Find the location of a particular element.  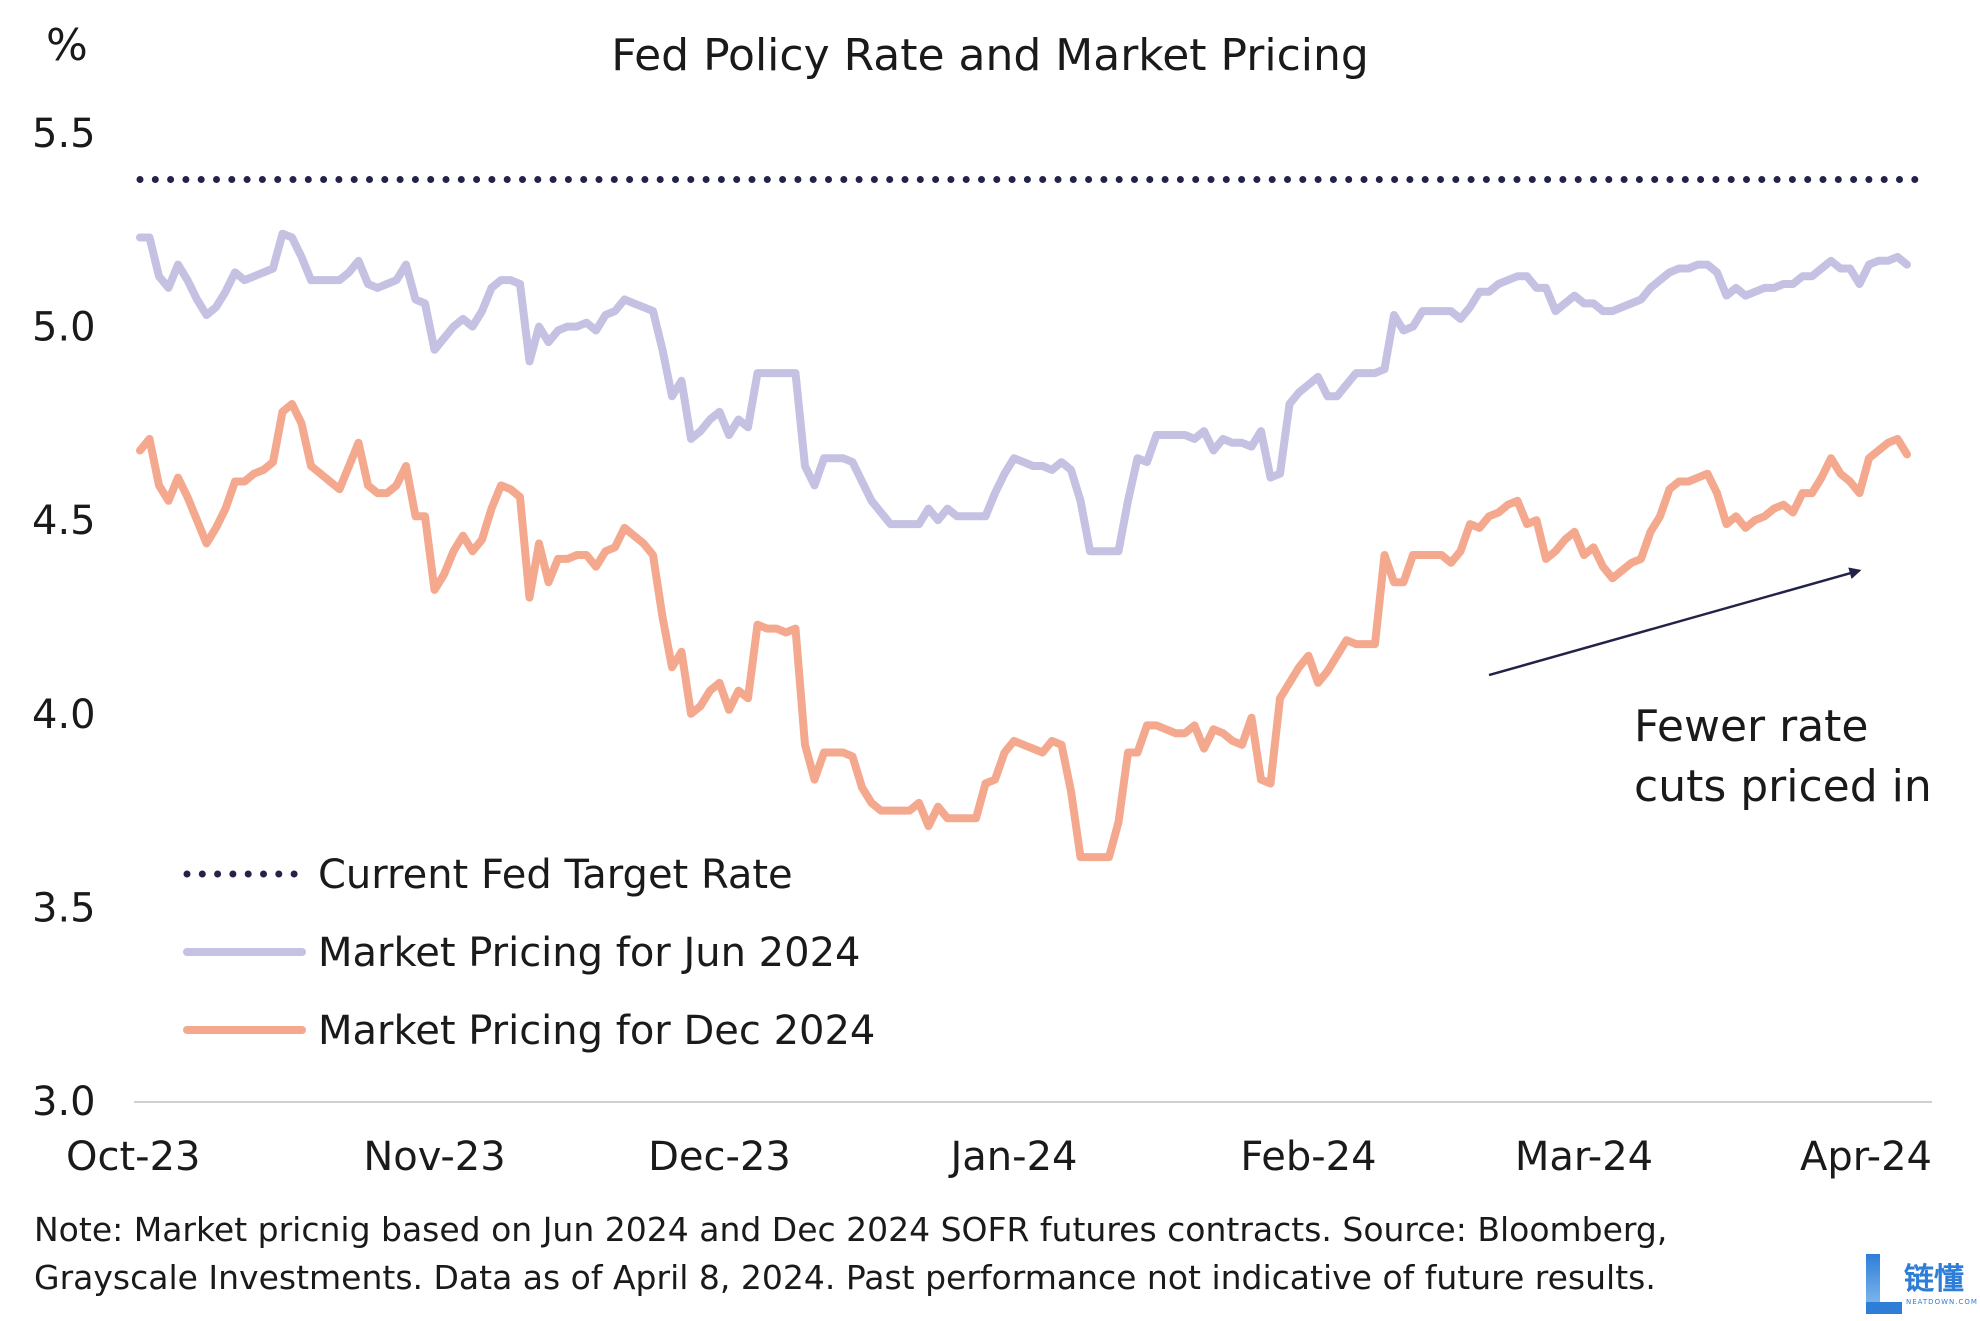

x-tick-label: Feb-24 is located at coordinates (1308, 1157).